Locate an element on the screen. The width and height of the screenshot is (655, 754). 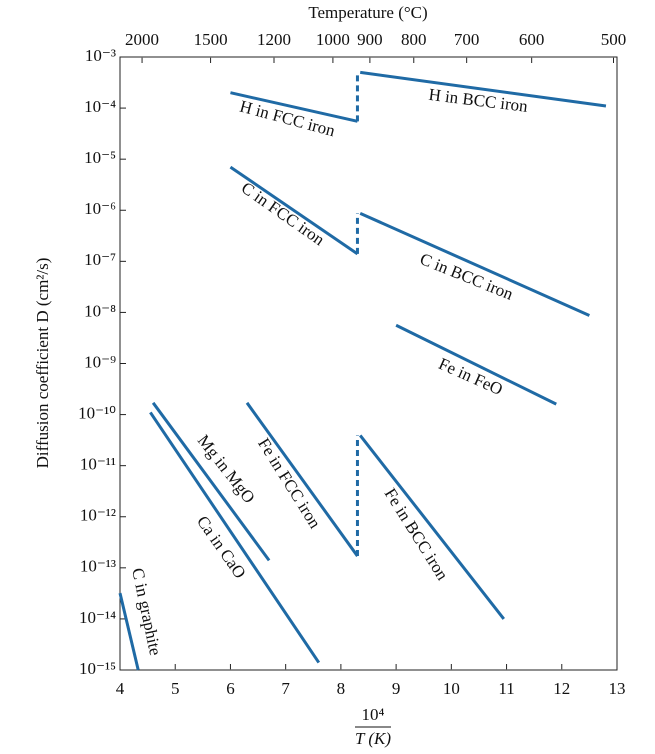
x2-tick-label: 500 is located at coordinates (614, 39).